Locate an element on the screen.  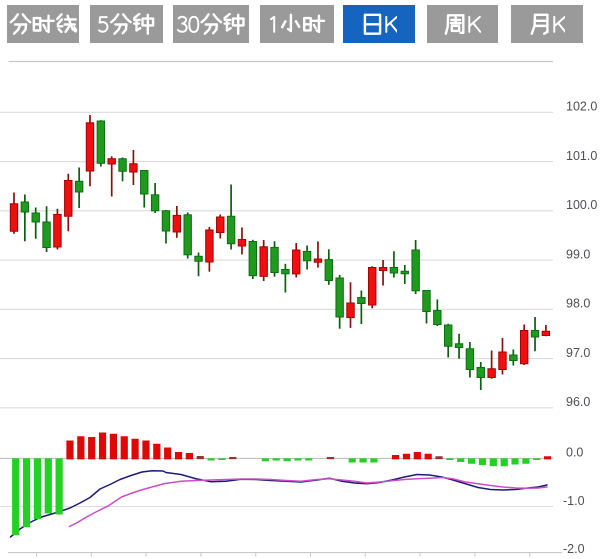
svg-text: 98.0 is located at coordinates (578, 304).